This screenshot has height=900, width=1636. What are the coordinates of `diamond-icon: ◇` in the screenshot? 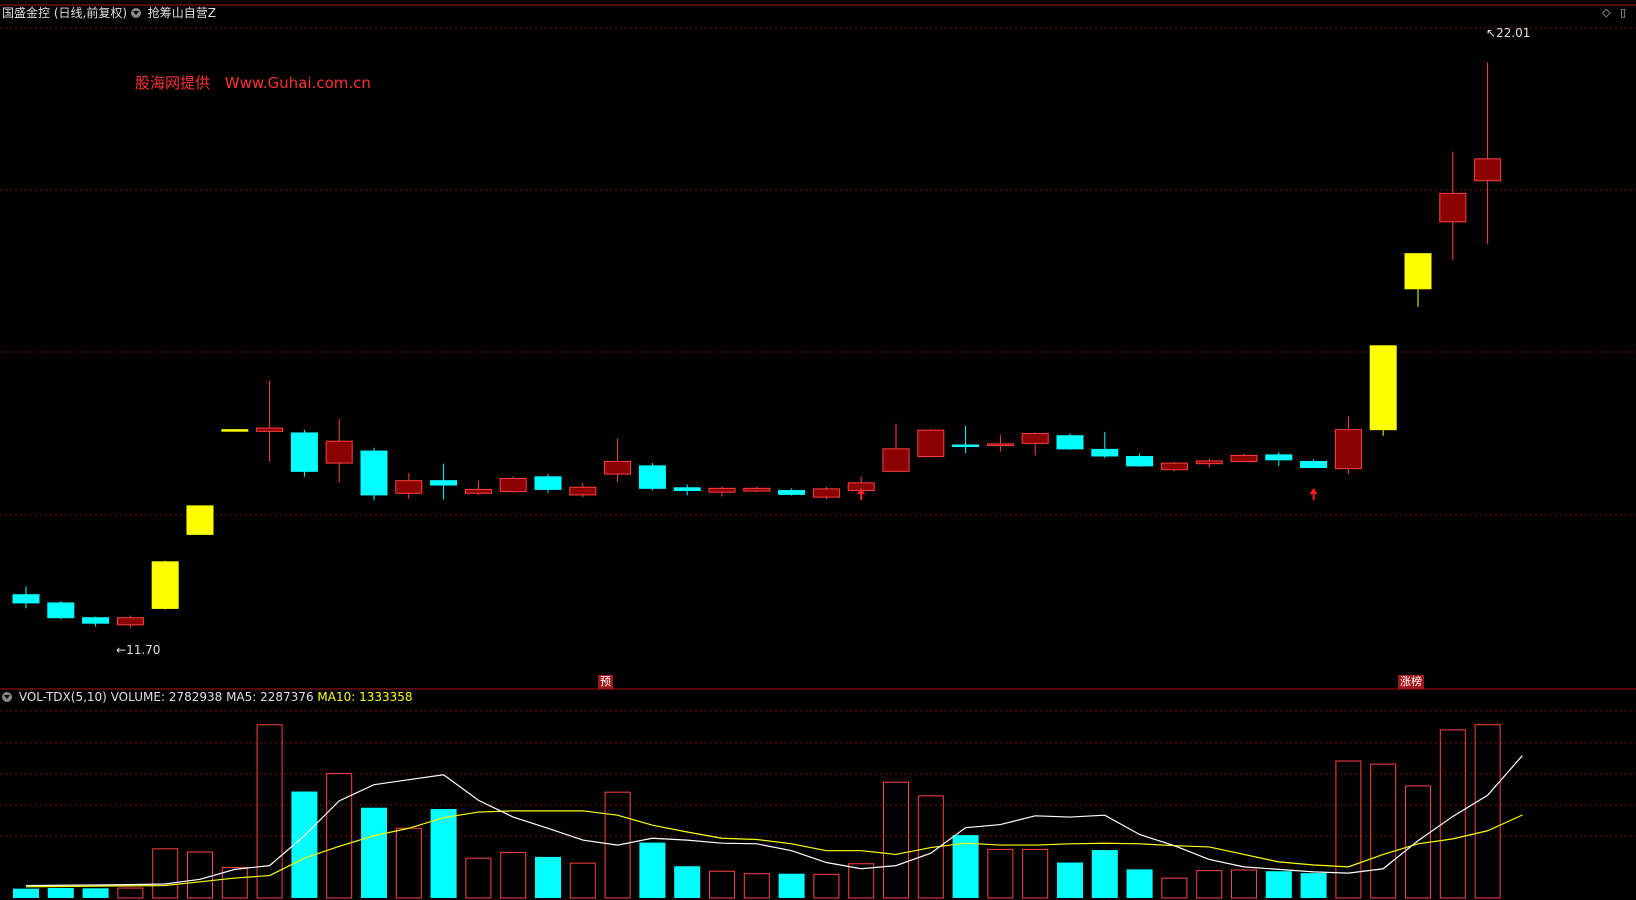 It's located at (1606, 12).